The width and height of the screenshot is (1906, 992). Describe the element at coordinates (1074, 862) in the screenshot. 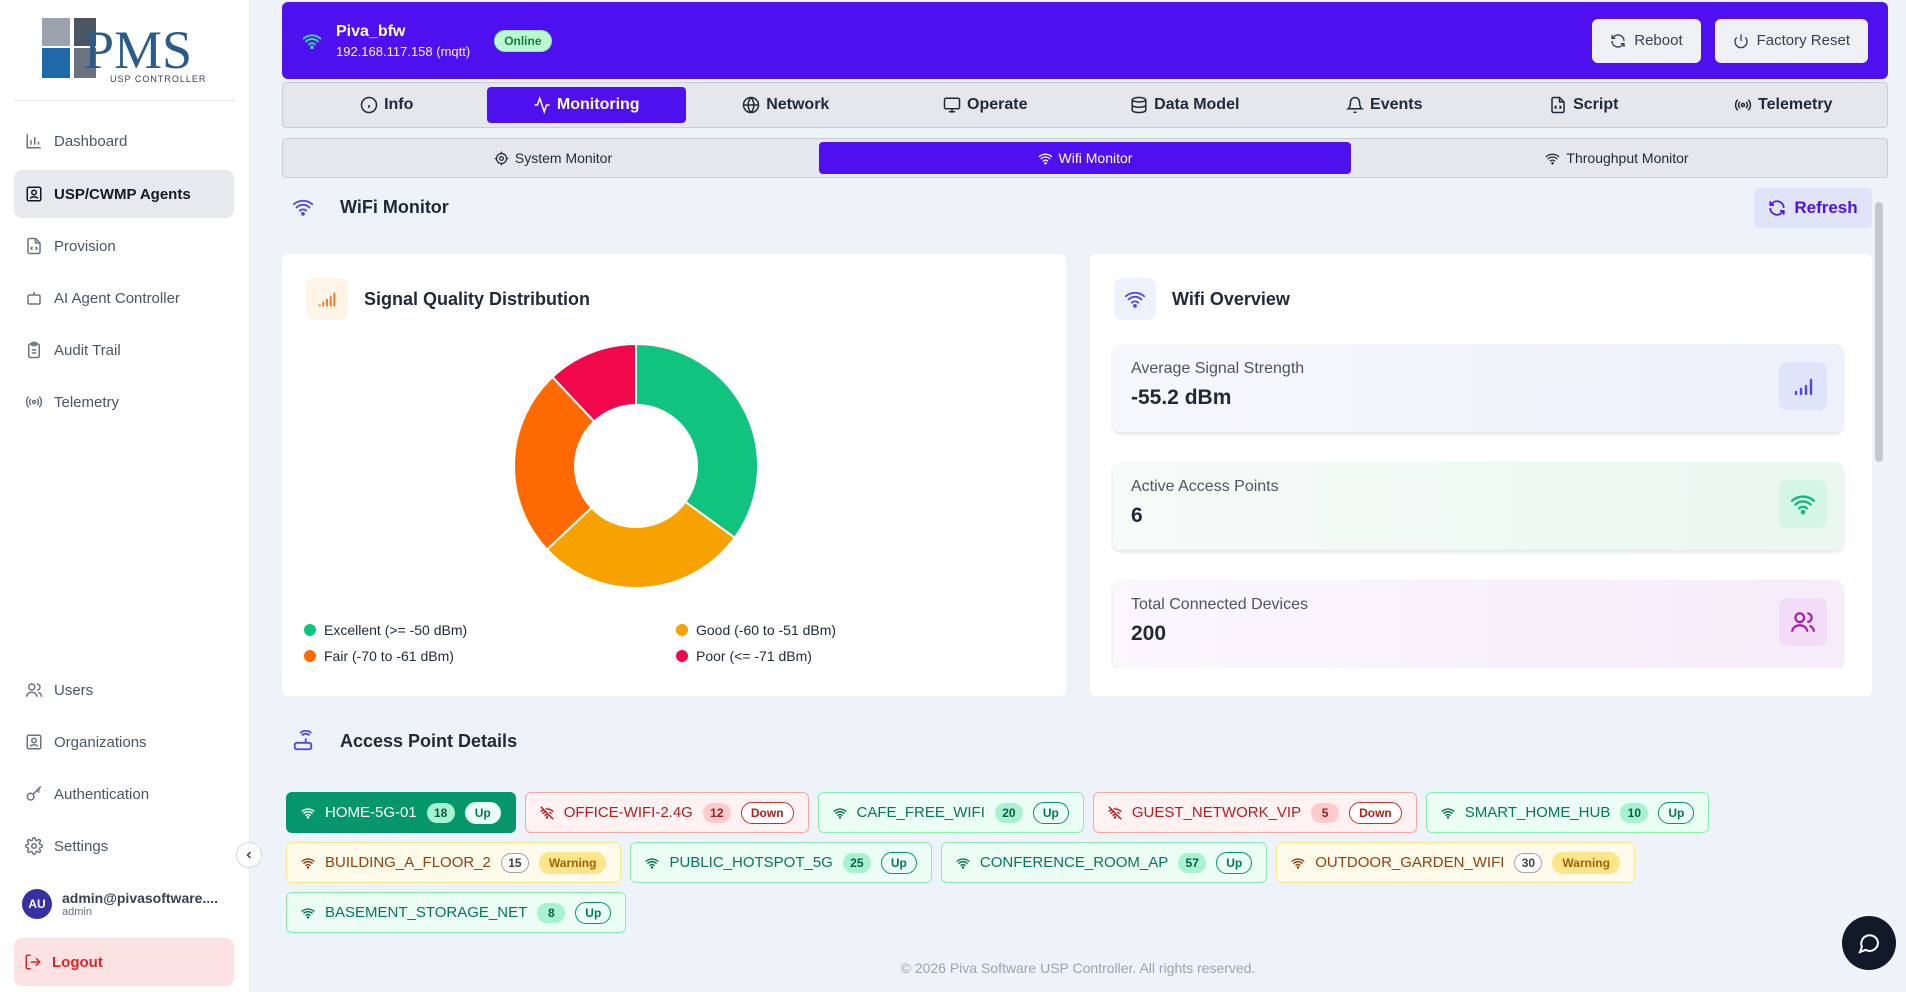

I see `ap-name: CONFERENCE_ROOM_AP` at that location.